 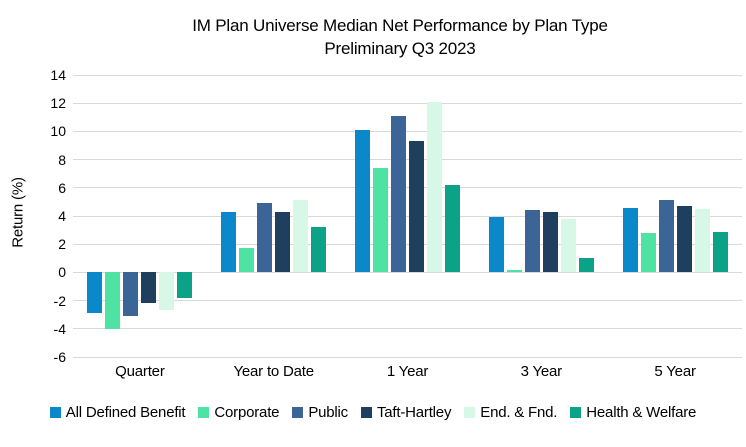 I want to click on y-tick-label: 2, so click(x=62, y=244).